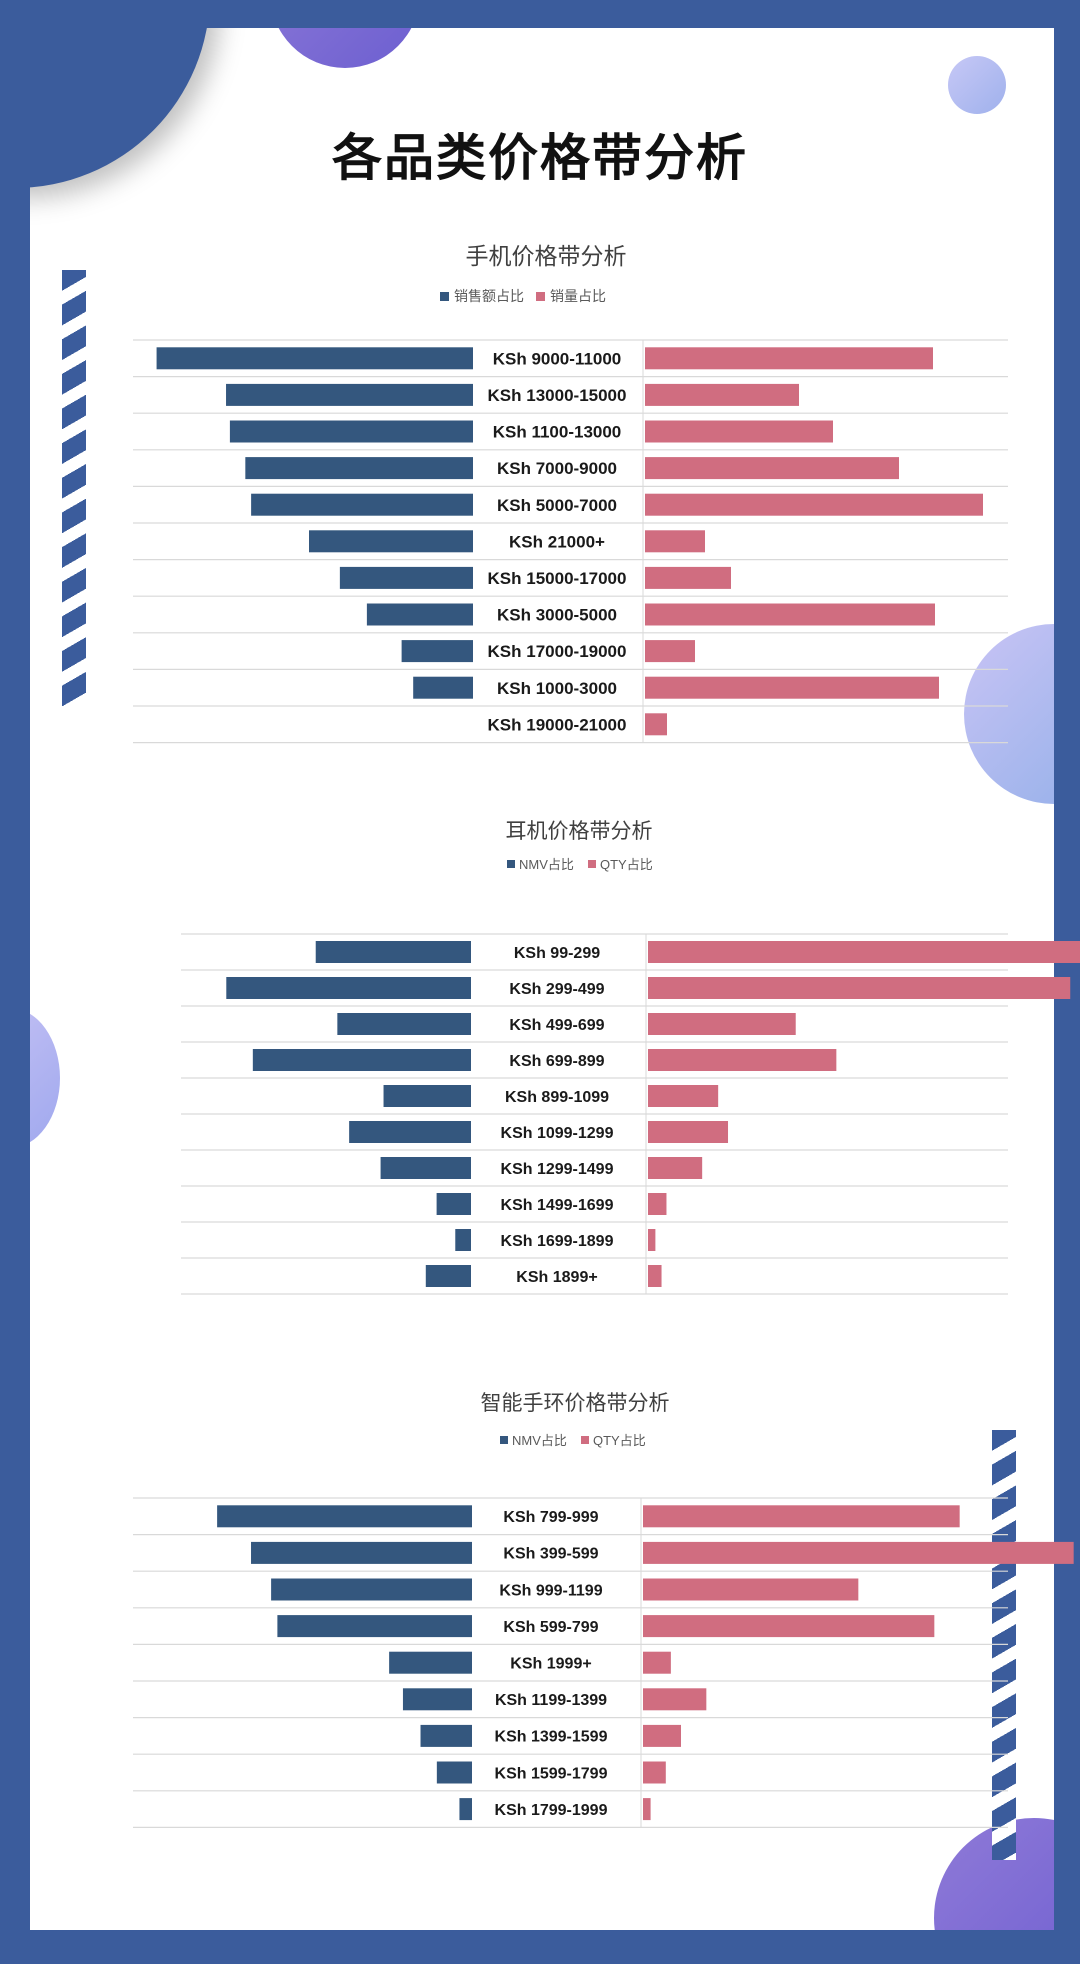 The height and width of the screenshot is (1964, 1080). I want to click on category-label: KSh 15000-17000, so click(557, 578).